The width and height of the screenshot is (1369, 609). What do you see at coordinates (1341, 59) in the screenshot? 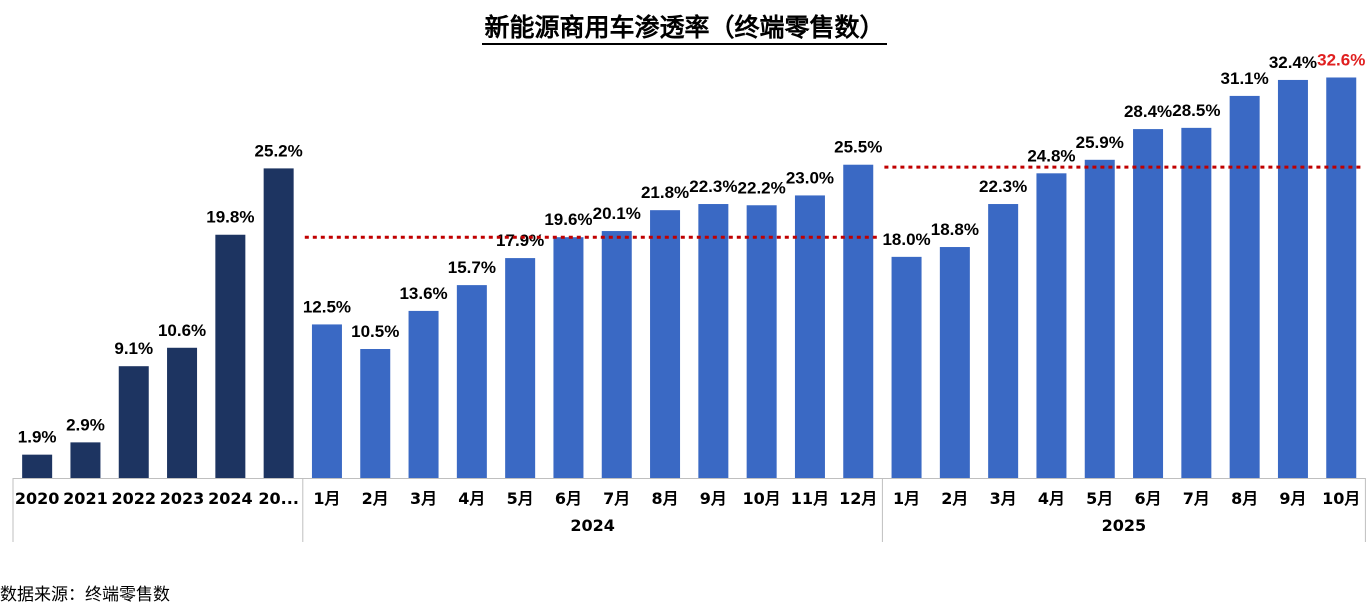
I see `data-label: 32.6%` at bounding box center [1341, 59].